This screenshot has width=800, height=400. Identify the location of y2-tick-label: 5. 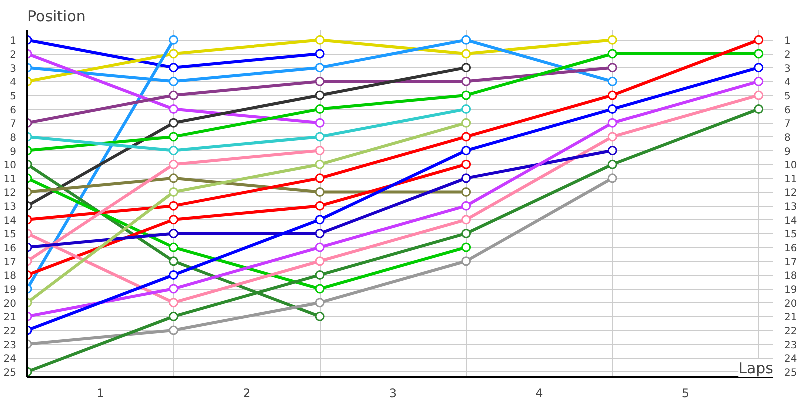
(787, 96).